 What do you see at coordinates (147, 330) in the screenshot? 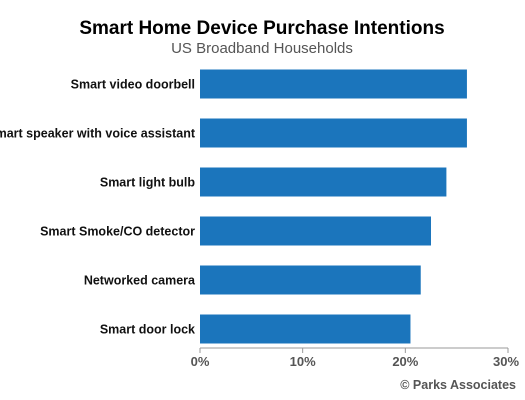
I see `category-label-6: Smart door lock` at bounding box center [147, 330].